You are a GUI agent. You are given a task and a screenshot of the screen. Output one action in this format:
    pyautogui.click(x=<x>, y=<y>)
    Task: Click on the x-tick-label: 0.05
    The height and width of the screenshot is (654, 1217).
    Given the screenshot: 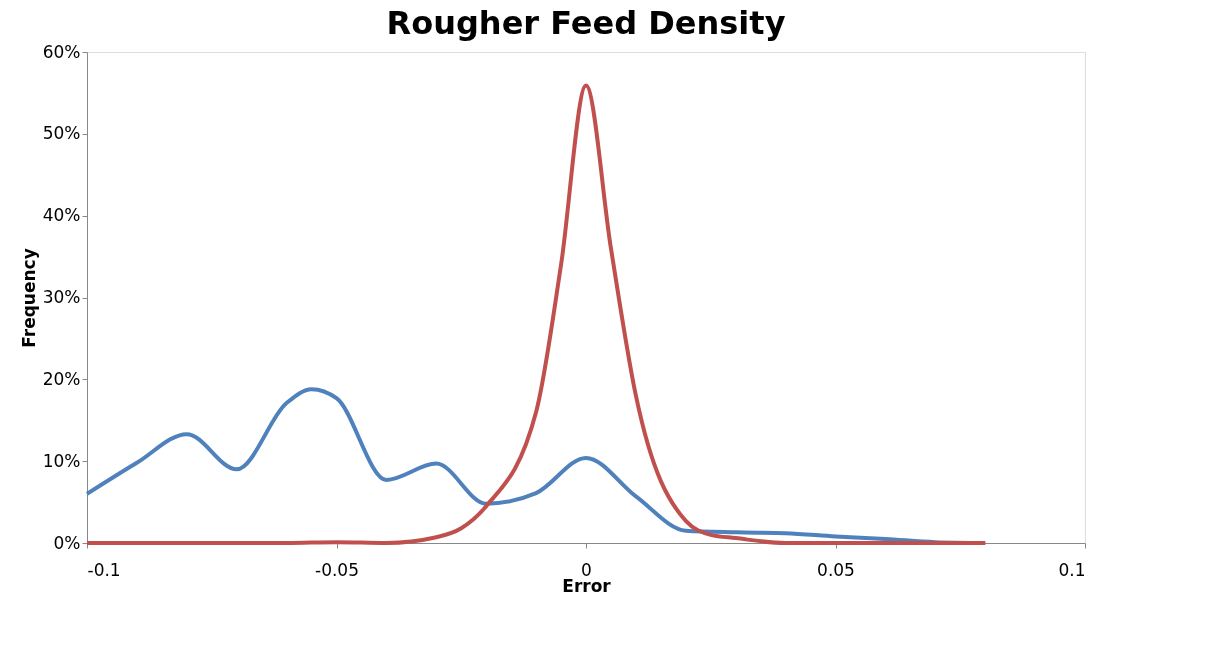 What is the action you would take?
    pyautogui.click(x=836, y=569)
    